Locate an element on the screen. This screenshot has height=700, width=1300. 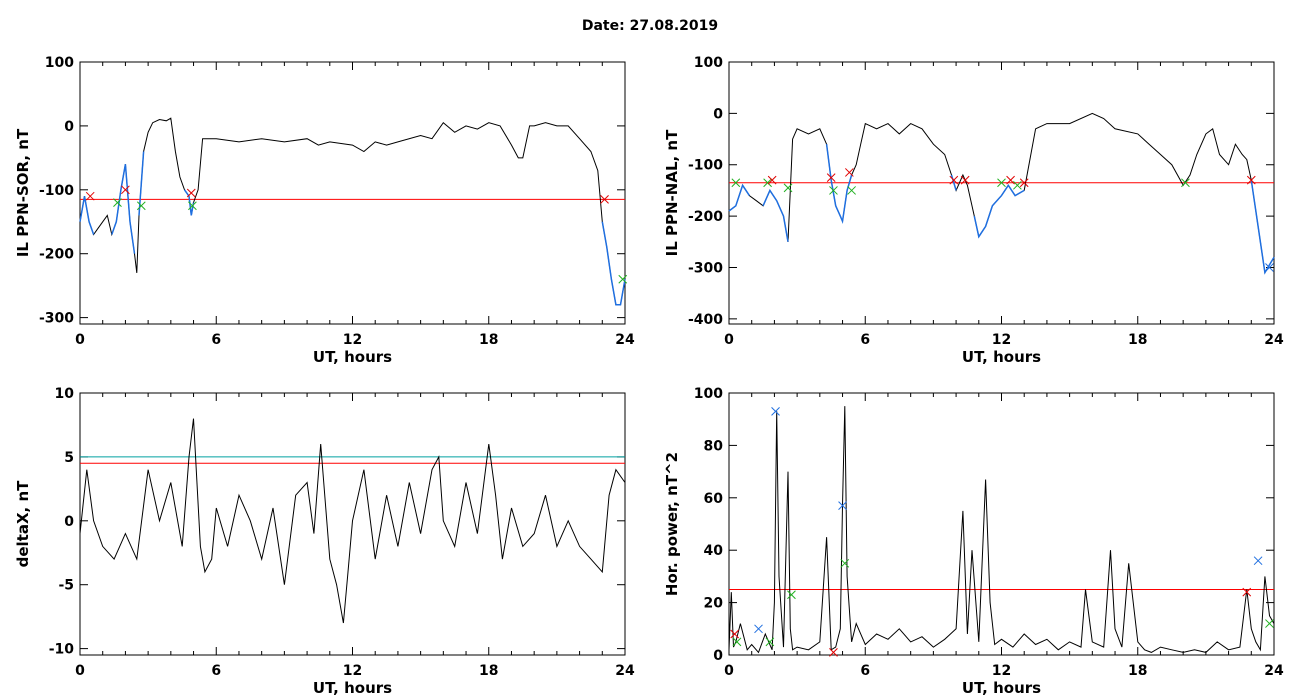
figure-title: Date: 27.08.2019 is located at coordinates (650, 26).